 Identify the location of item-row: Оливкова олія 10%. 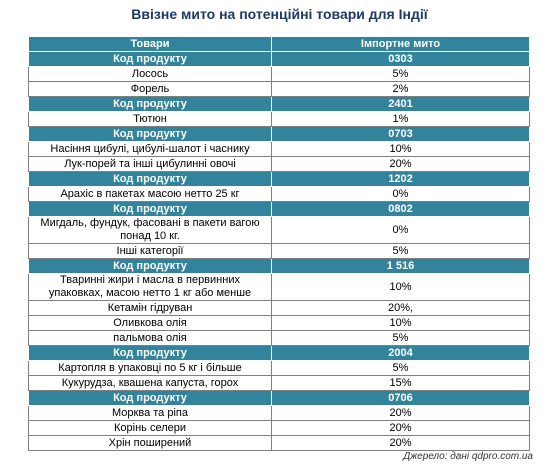
(279, 323).